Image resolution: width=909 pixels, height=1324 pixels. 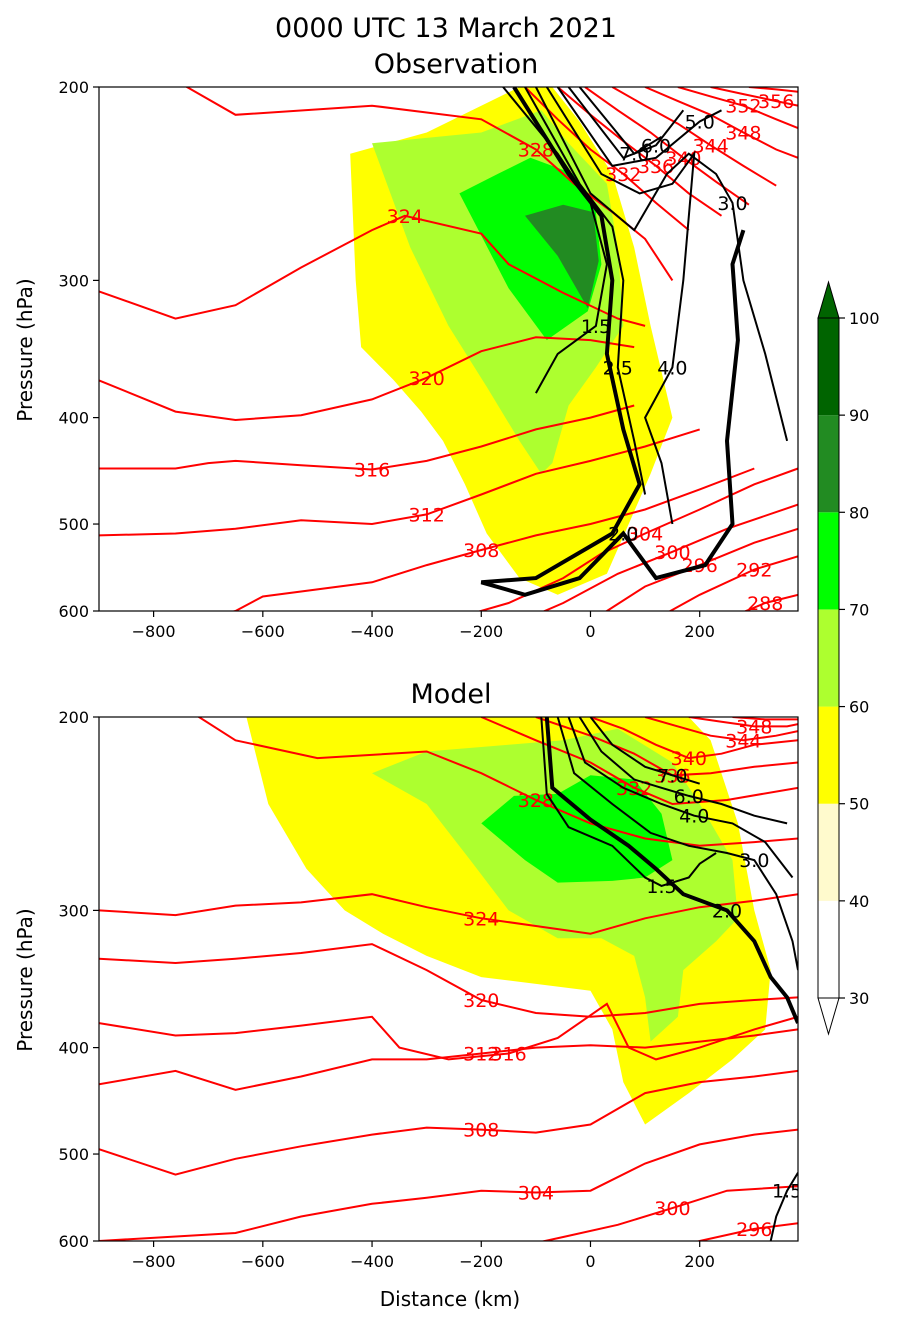 What do you see at coordinates (73, 280) in the screenshot?
I see `y-tick-label: 300` at bounding box center [73, 280].